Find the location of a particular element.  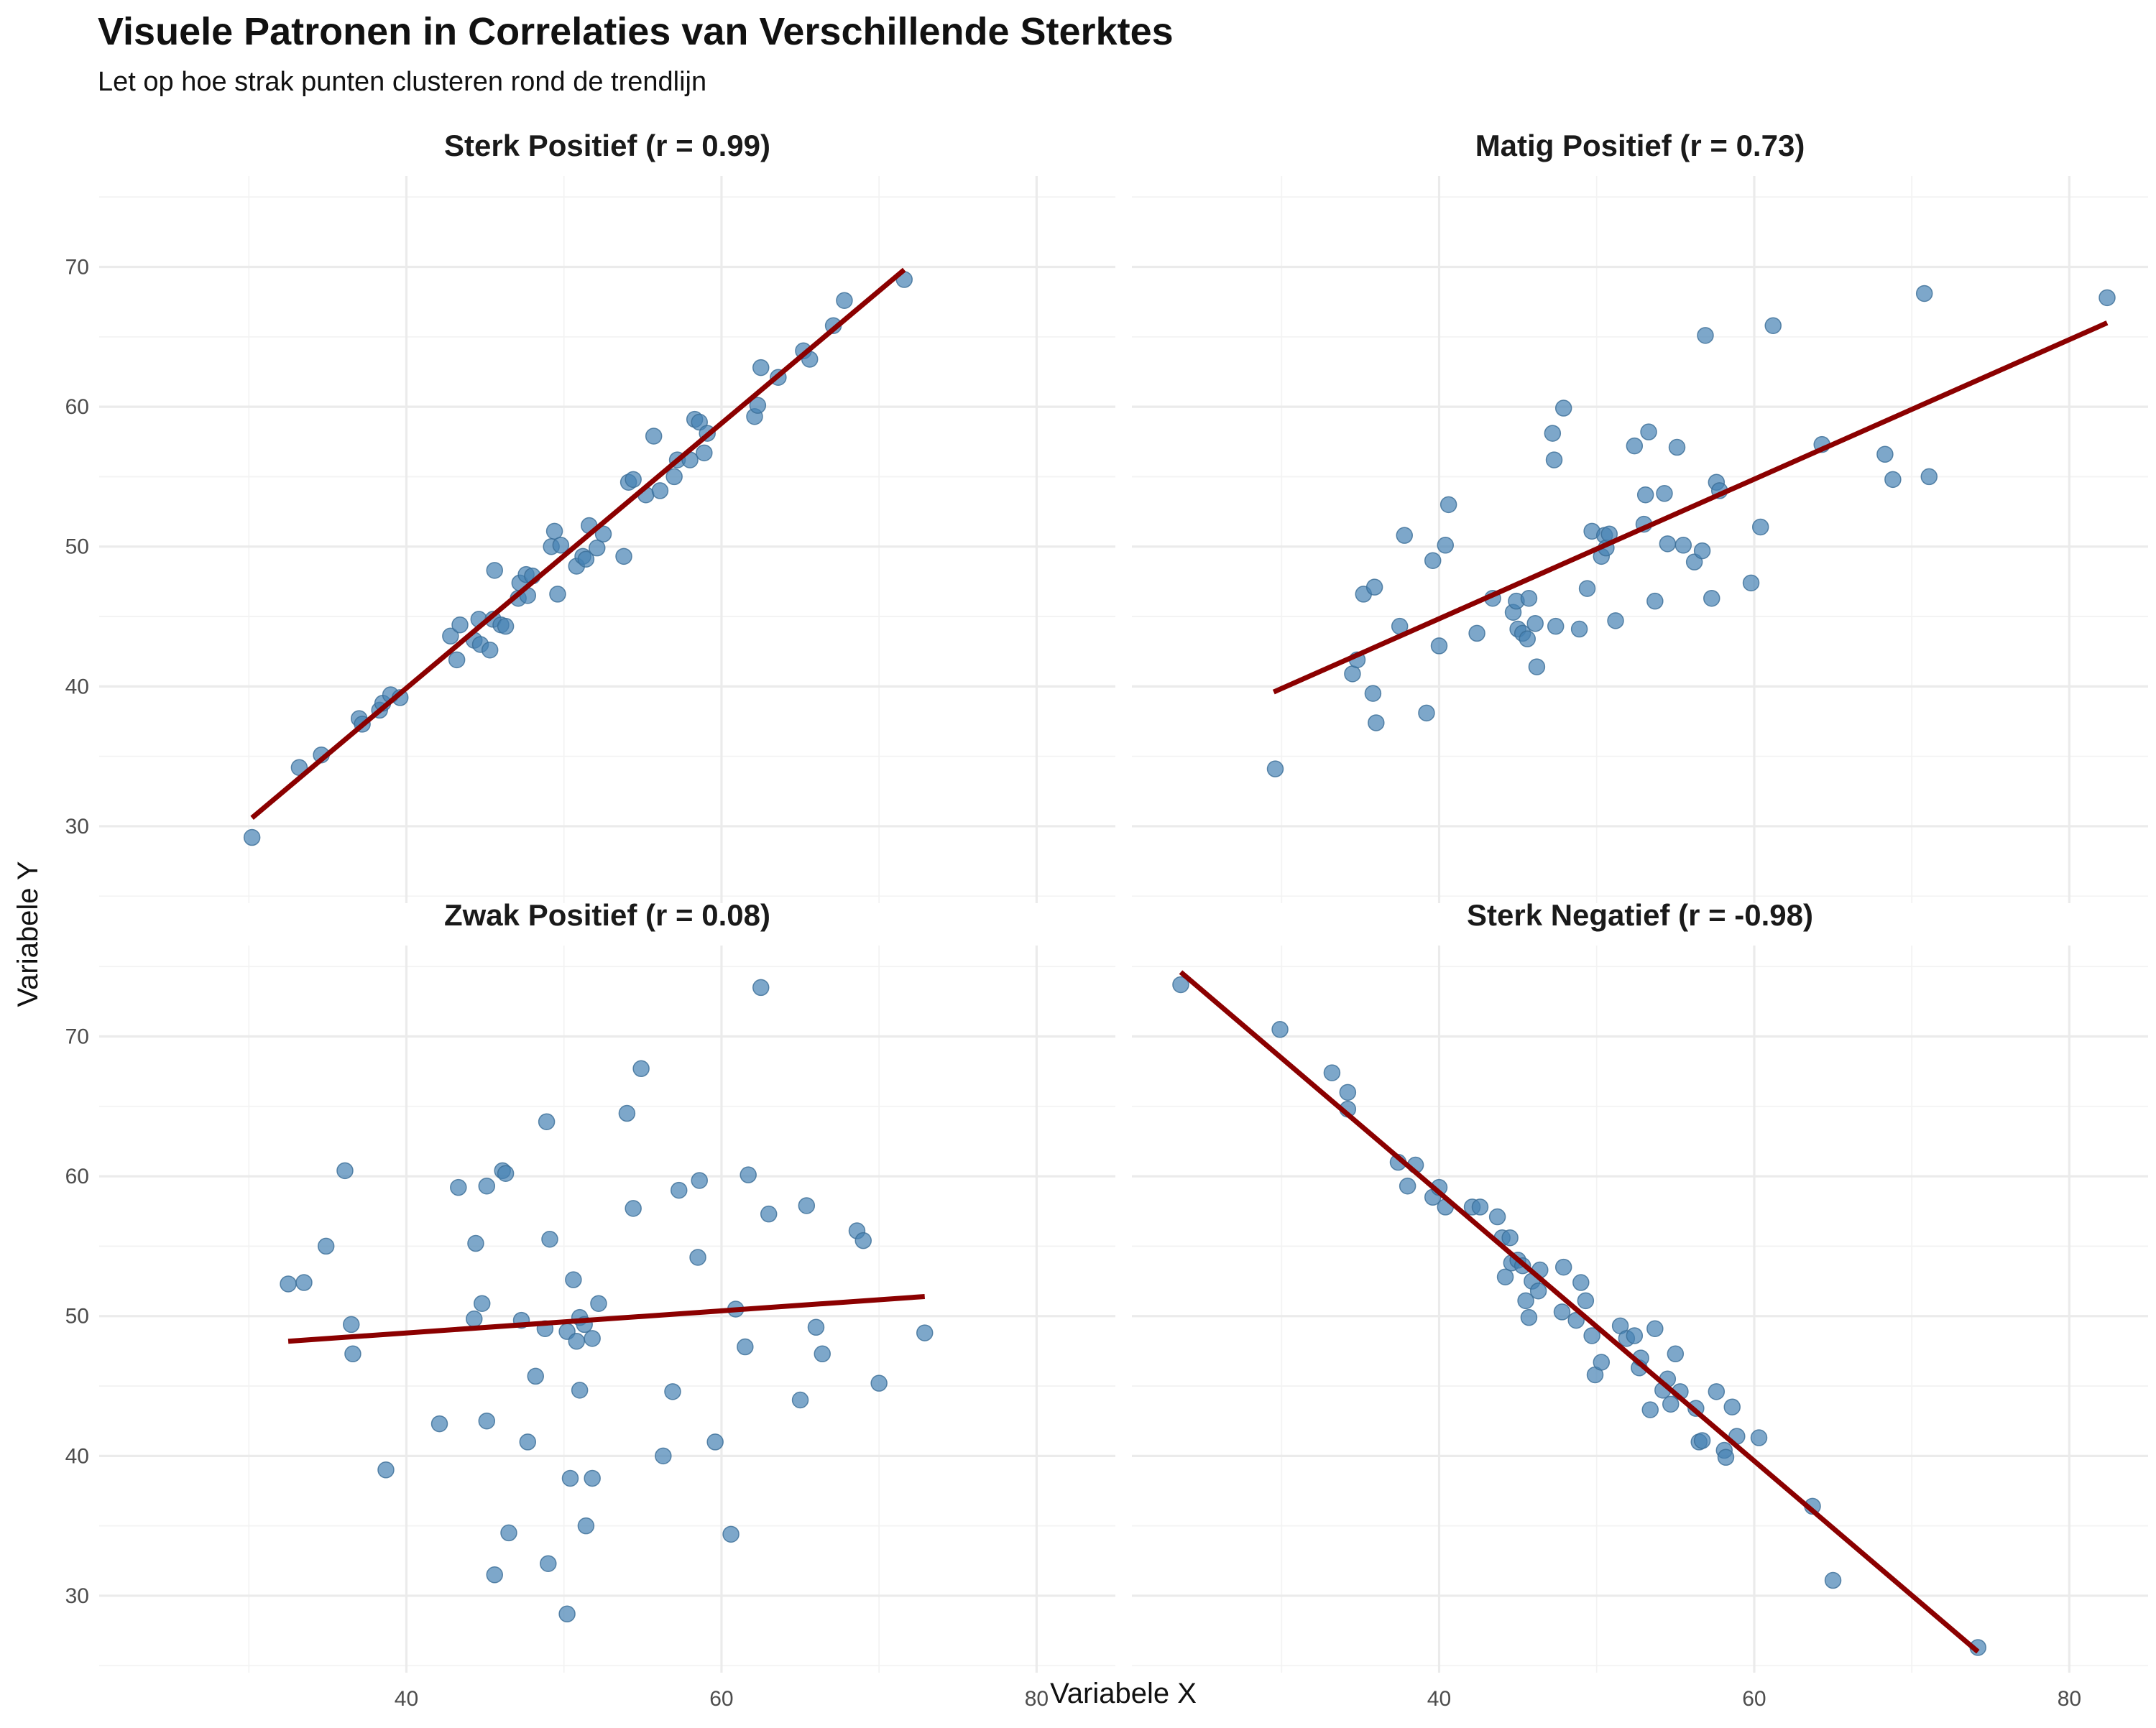

y-tick-label: 30 is located at coordinates (77, 1596).